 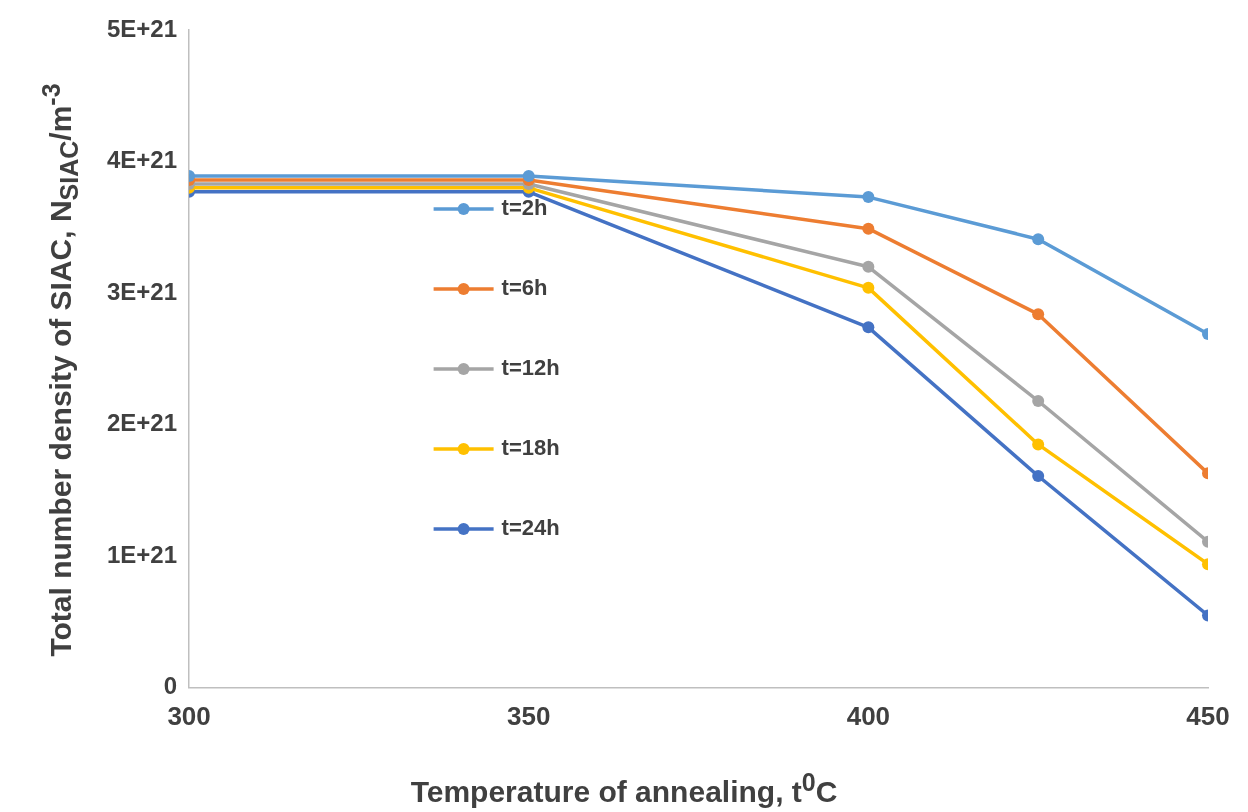 I want to click on y-tick-label: 5E+21, so click(x=142, y=28).